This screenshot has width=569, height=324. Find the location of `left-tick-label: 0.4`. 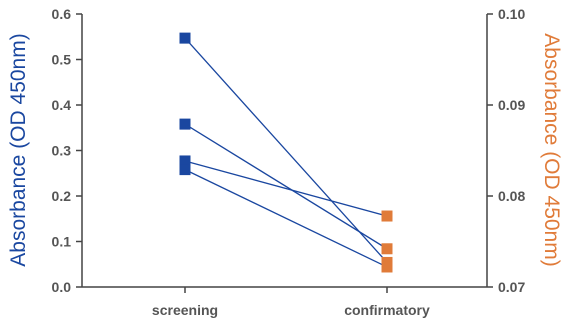

left-tick-label: 0.4 is located at coordinates (62, 105).